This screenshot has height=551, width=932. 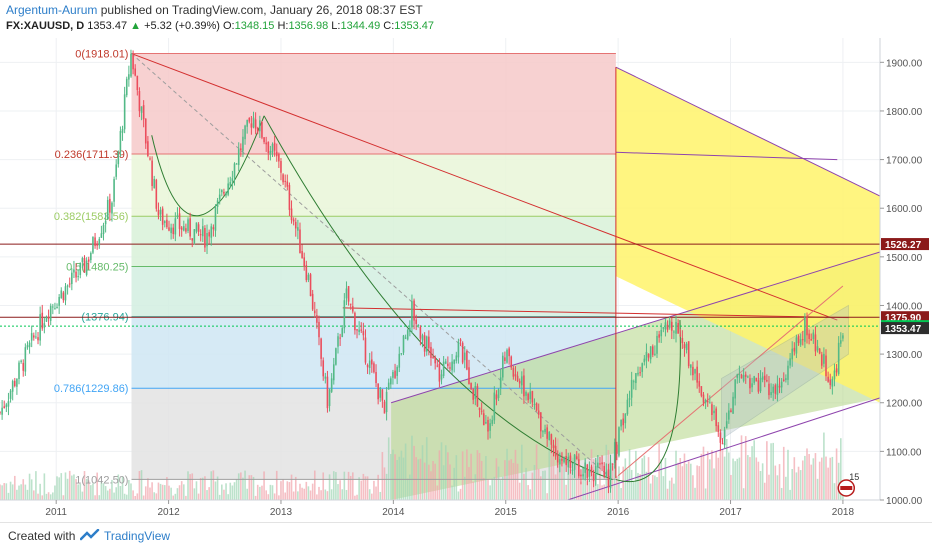 What do you see at coordinates (904, 258) in the screenshot?
I see `y-tick-label: 1500.00` at bounding box center [904, 258].